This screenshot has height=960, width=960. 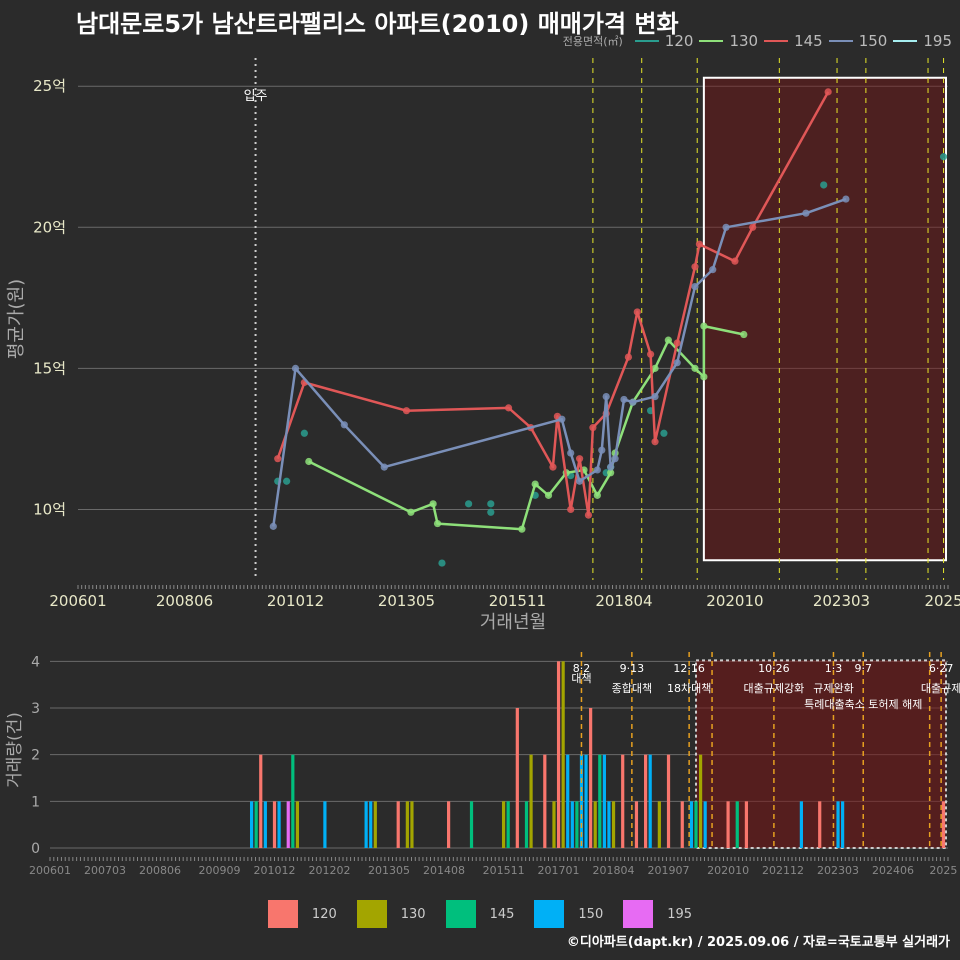 What do you see at coordinates (942, 601) in the screenshot?
I see `x-tick-label: 2025` at bounding box center [942, 601].